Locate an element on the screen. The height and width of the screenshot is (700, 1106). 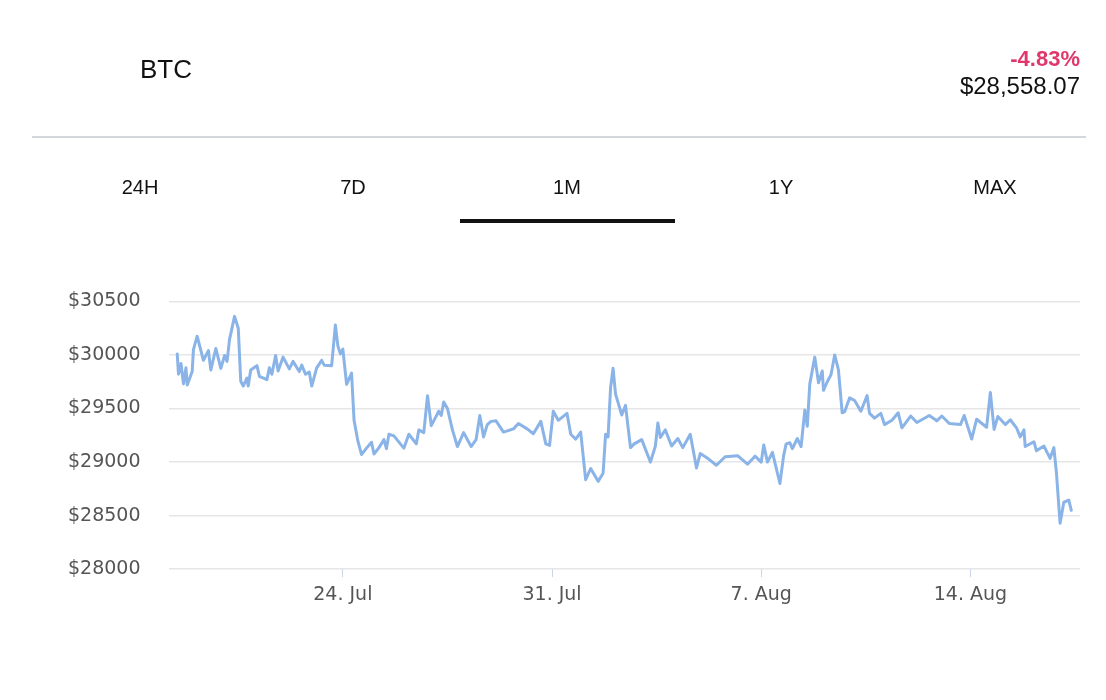
text: 1M is located at coordinates (567, 187).